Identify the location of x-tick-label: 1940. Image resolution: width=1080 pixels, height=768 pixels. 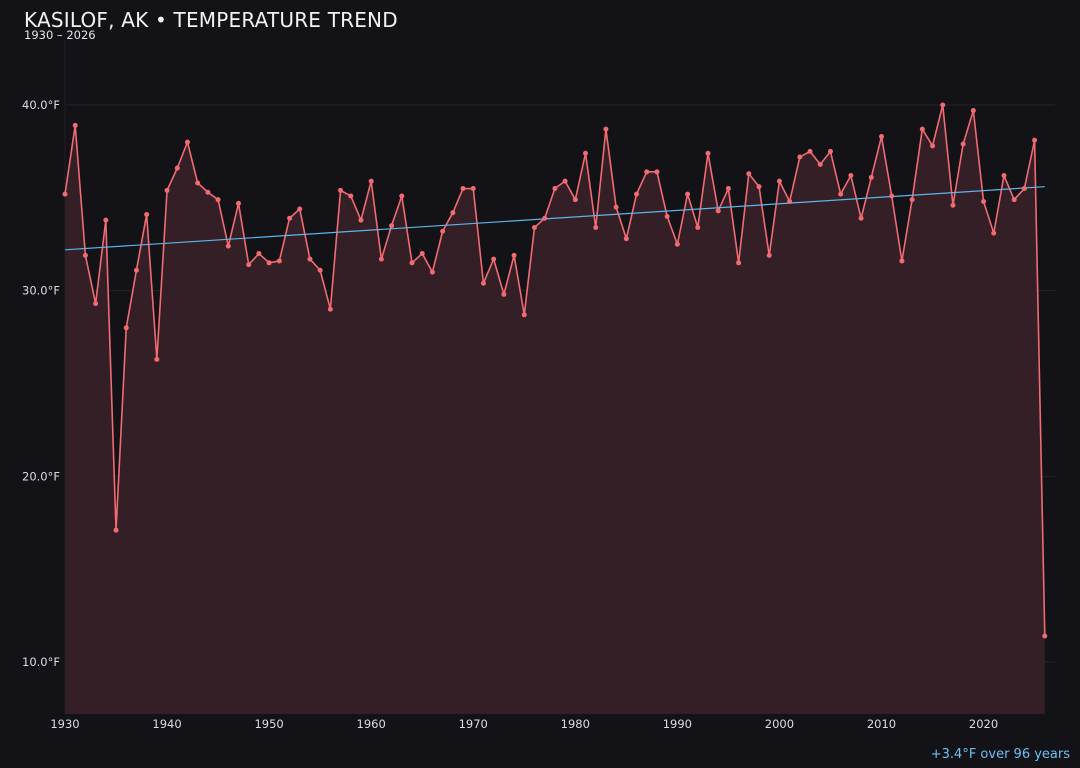
(166, 724).